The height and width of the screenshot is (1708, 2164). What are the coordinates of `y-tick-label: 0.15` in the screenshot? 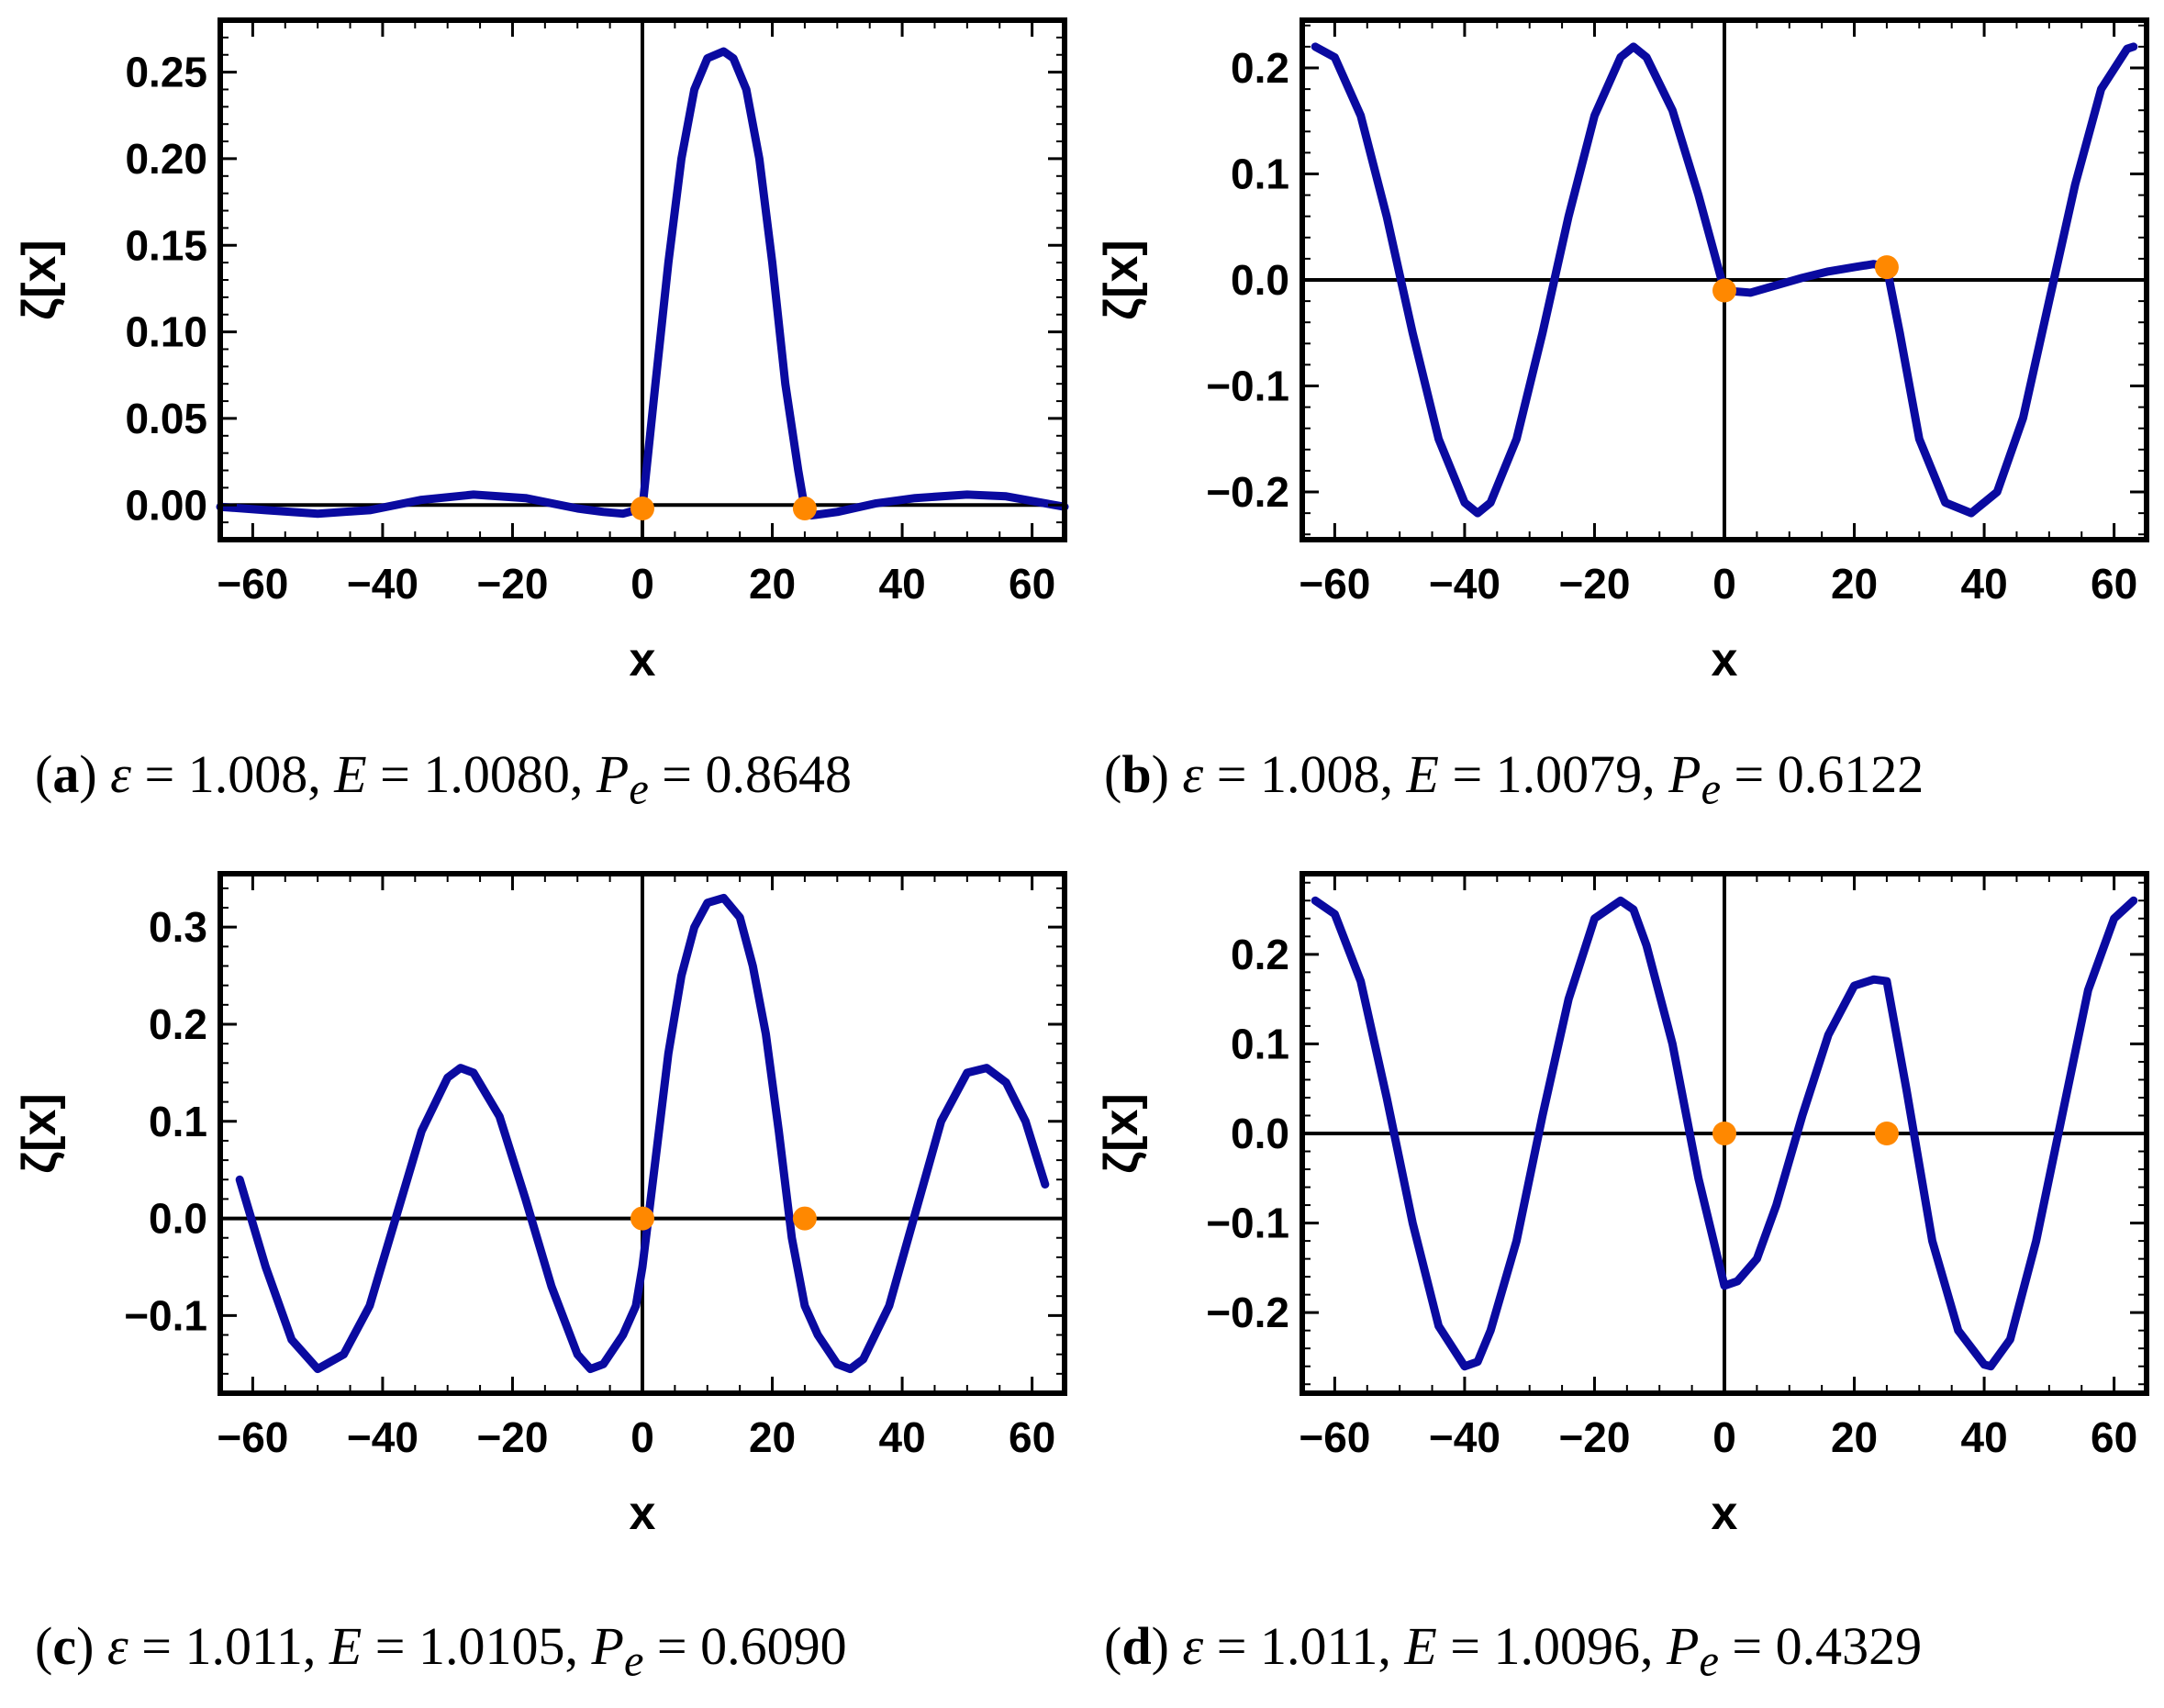 It's located at (166, 245).